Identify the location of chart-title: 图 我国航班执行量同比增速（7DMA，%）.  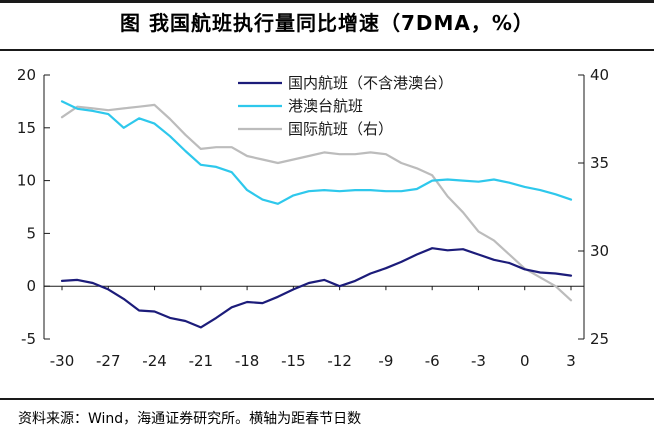
(327, 23).